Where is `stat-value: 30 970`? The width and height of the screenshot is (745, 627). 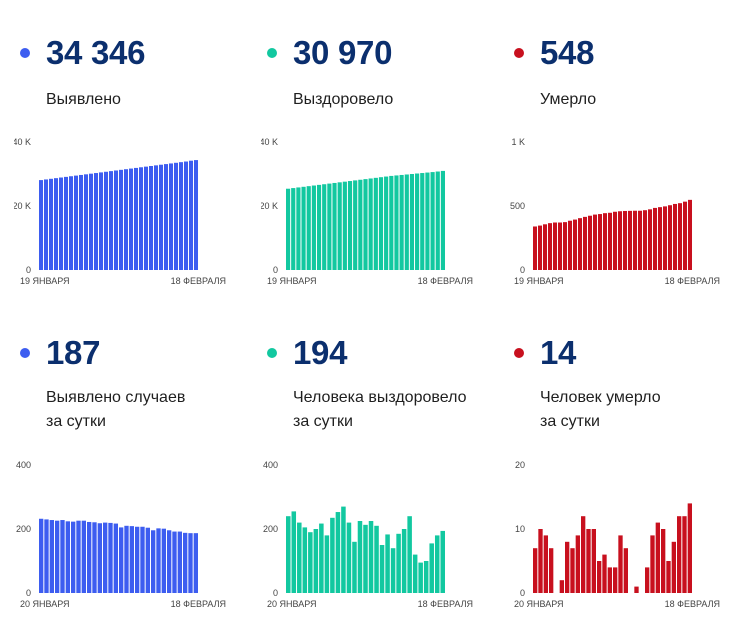 stat-value: 30 970 is located at coordinates (343, 52).